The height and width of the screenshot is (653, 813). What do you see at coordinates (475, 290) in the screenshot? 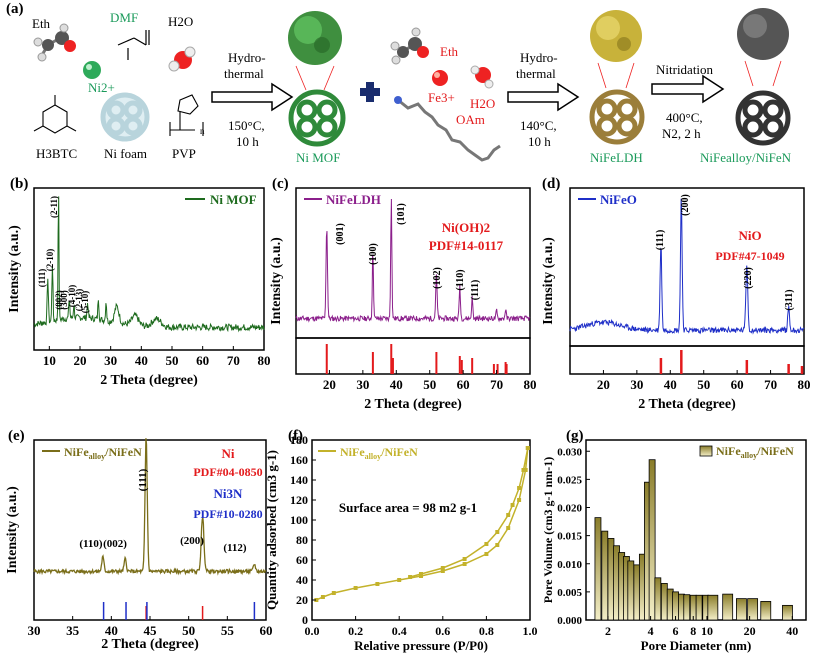
I see `chart-c-peak-label: (111)` at bounding box center [475, 290].